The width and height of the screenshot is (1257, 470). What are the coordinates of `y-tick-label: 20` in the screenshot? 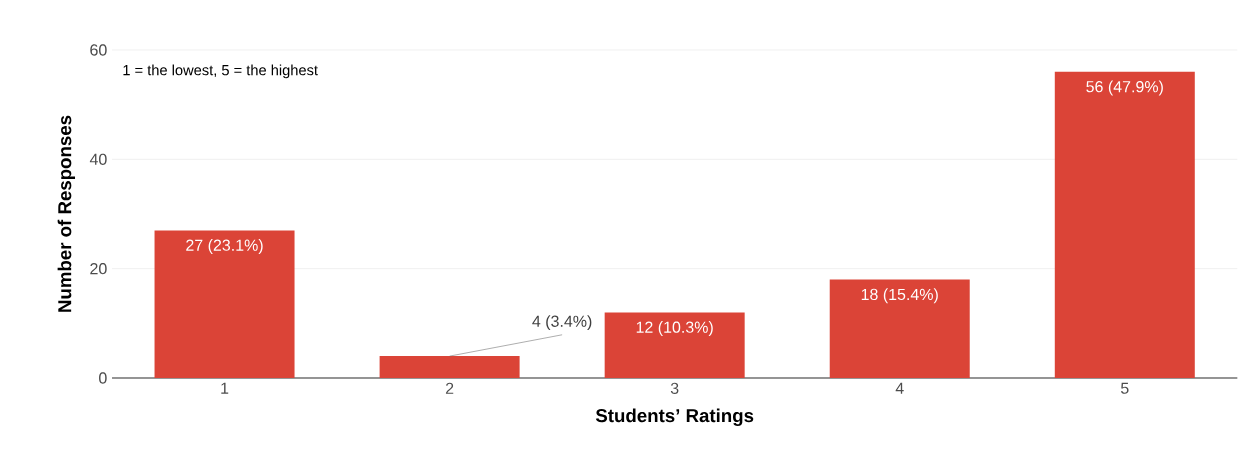 It's located at (98, 269).